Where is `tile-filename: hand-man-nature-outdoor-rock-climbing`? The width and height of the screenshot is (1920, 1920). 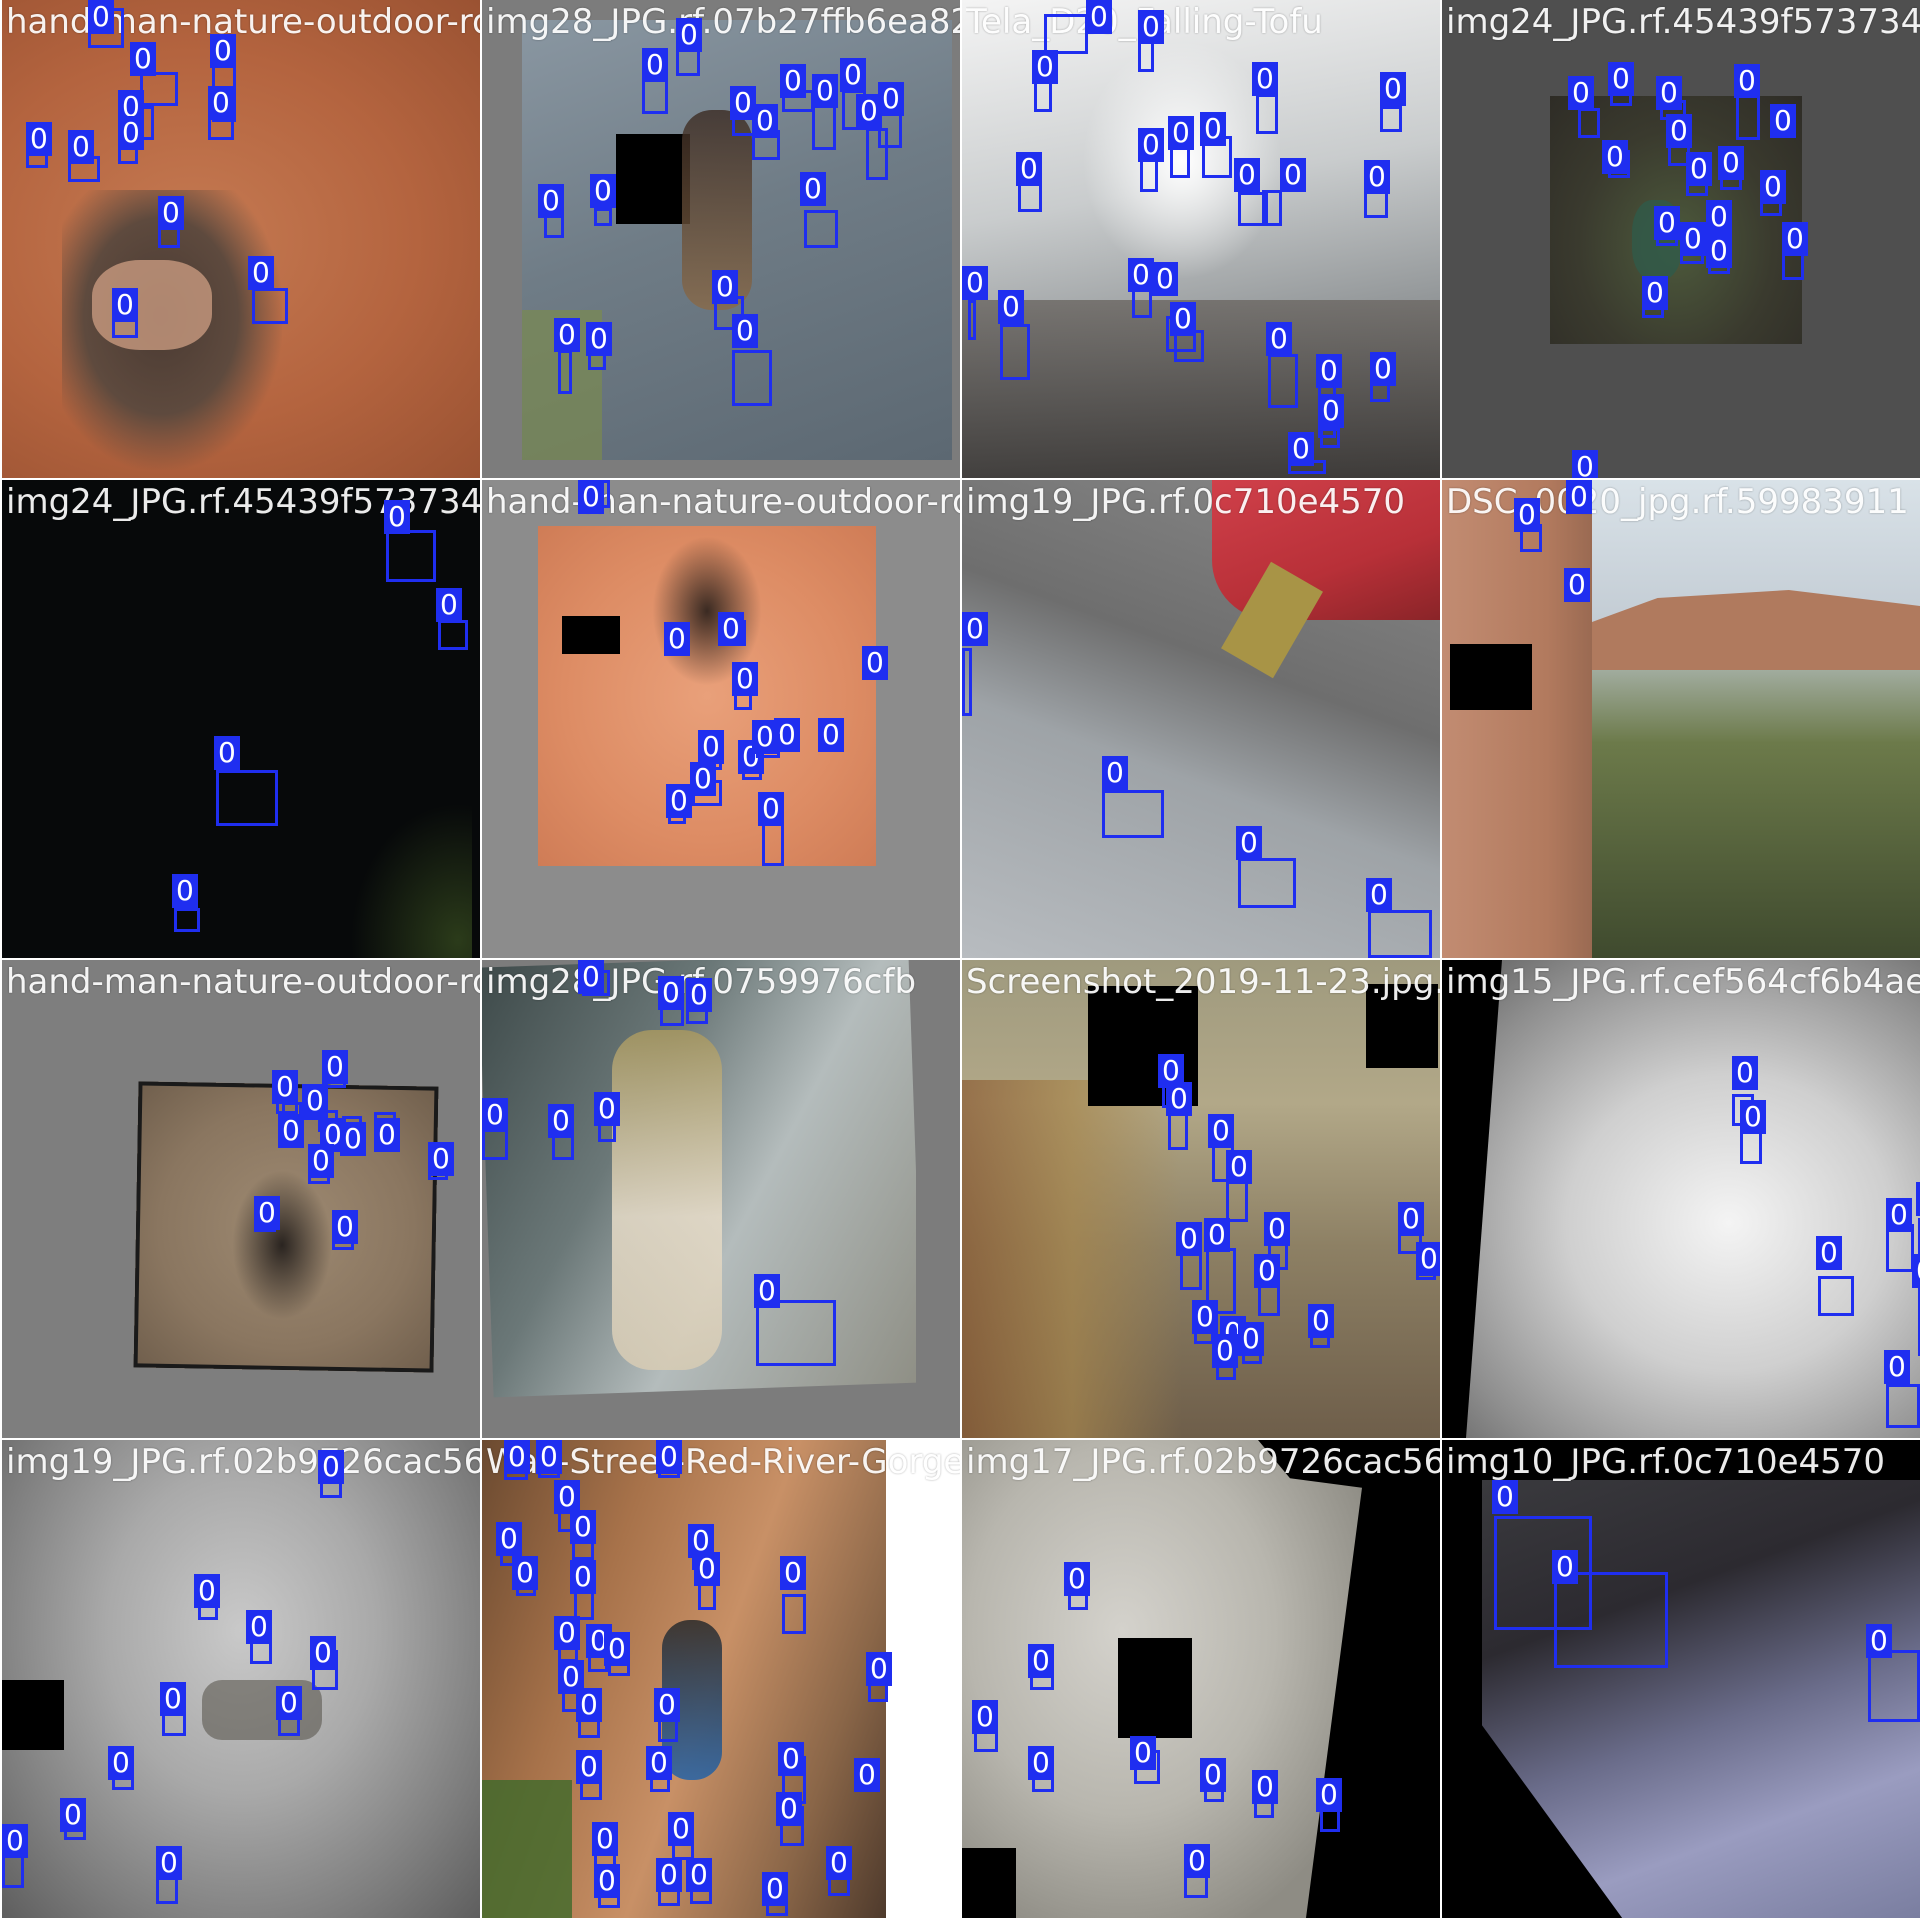
tile-filename: hand-man-nature-outdoor-rock-climbing is located at coordinates (243, 982).